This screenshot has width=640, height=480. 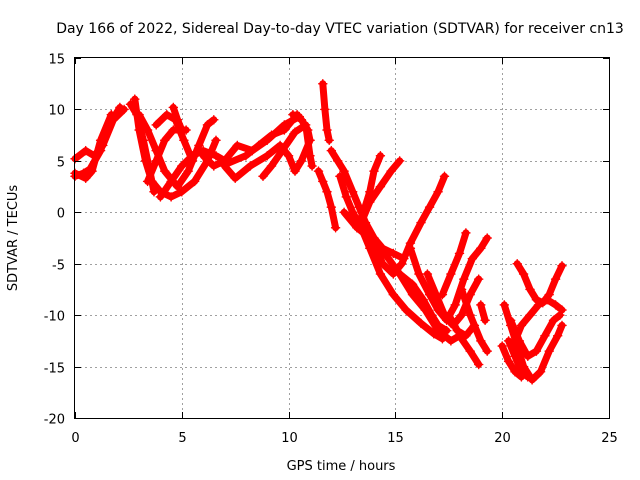 I want to click on series-track-t11, so click(x=251, y=141).